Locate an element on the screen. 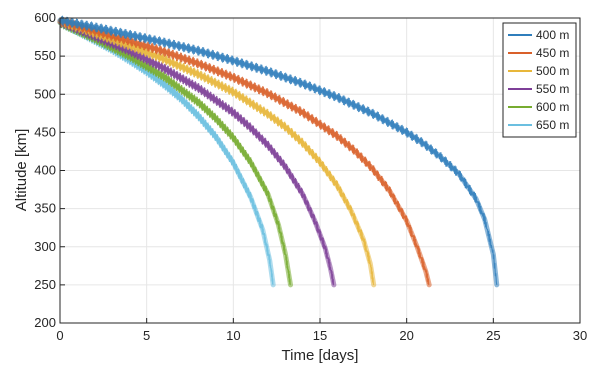 The width and height of the screenshot is (592, 366). legend: 400 m 450 m 500 m 550 m 600 m 650 m is located at coordinates (539, 80).